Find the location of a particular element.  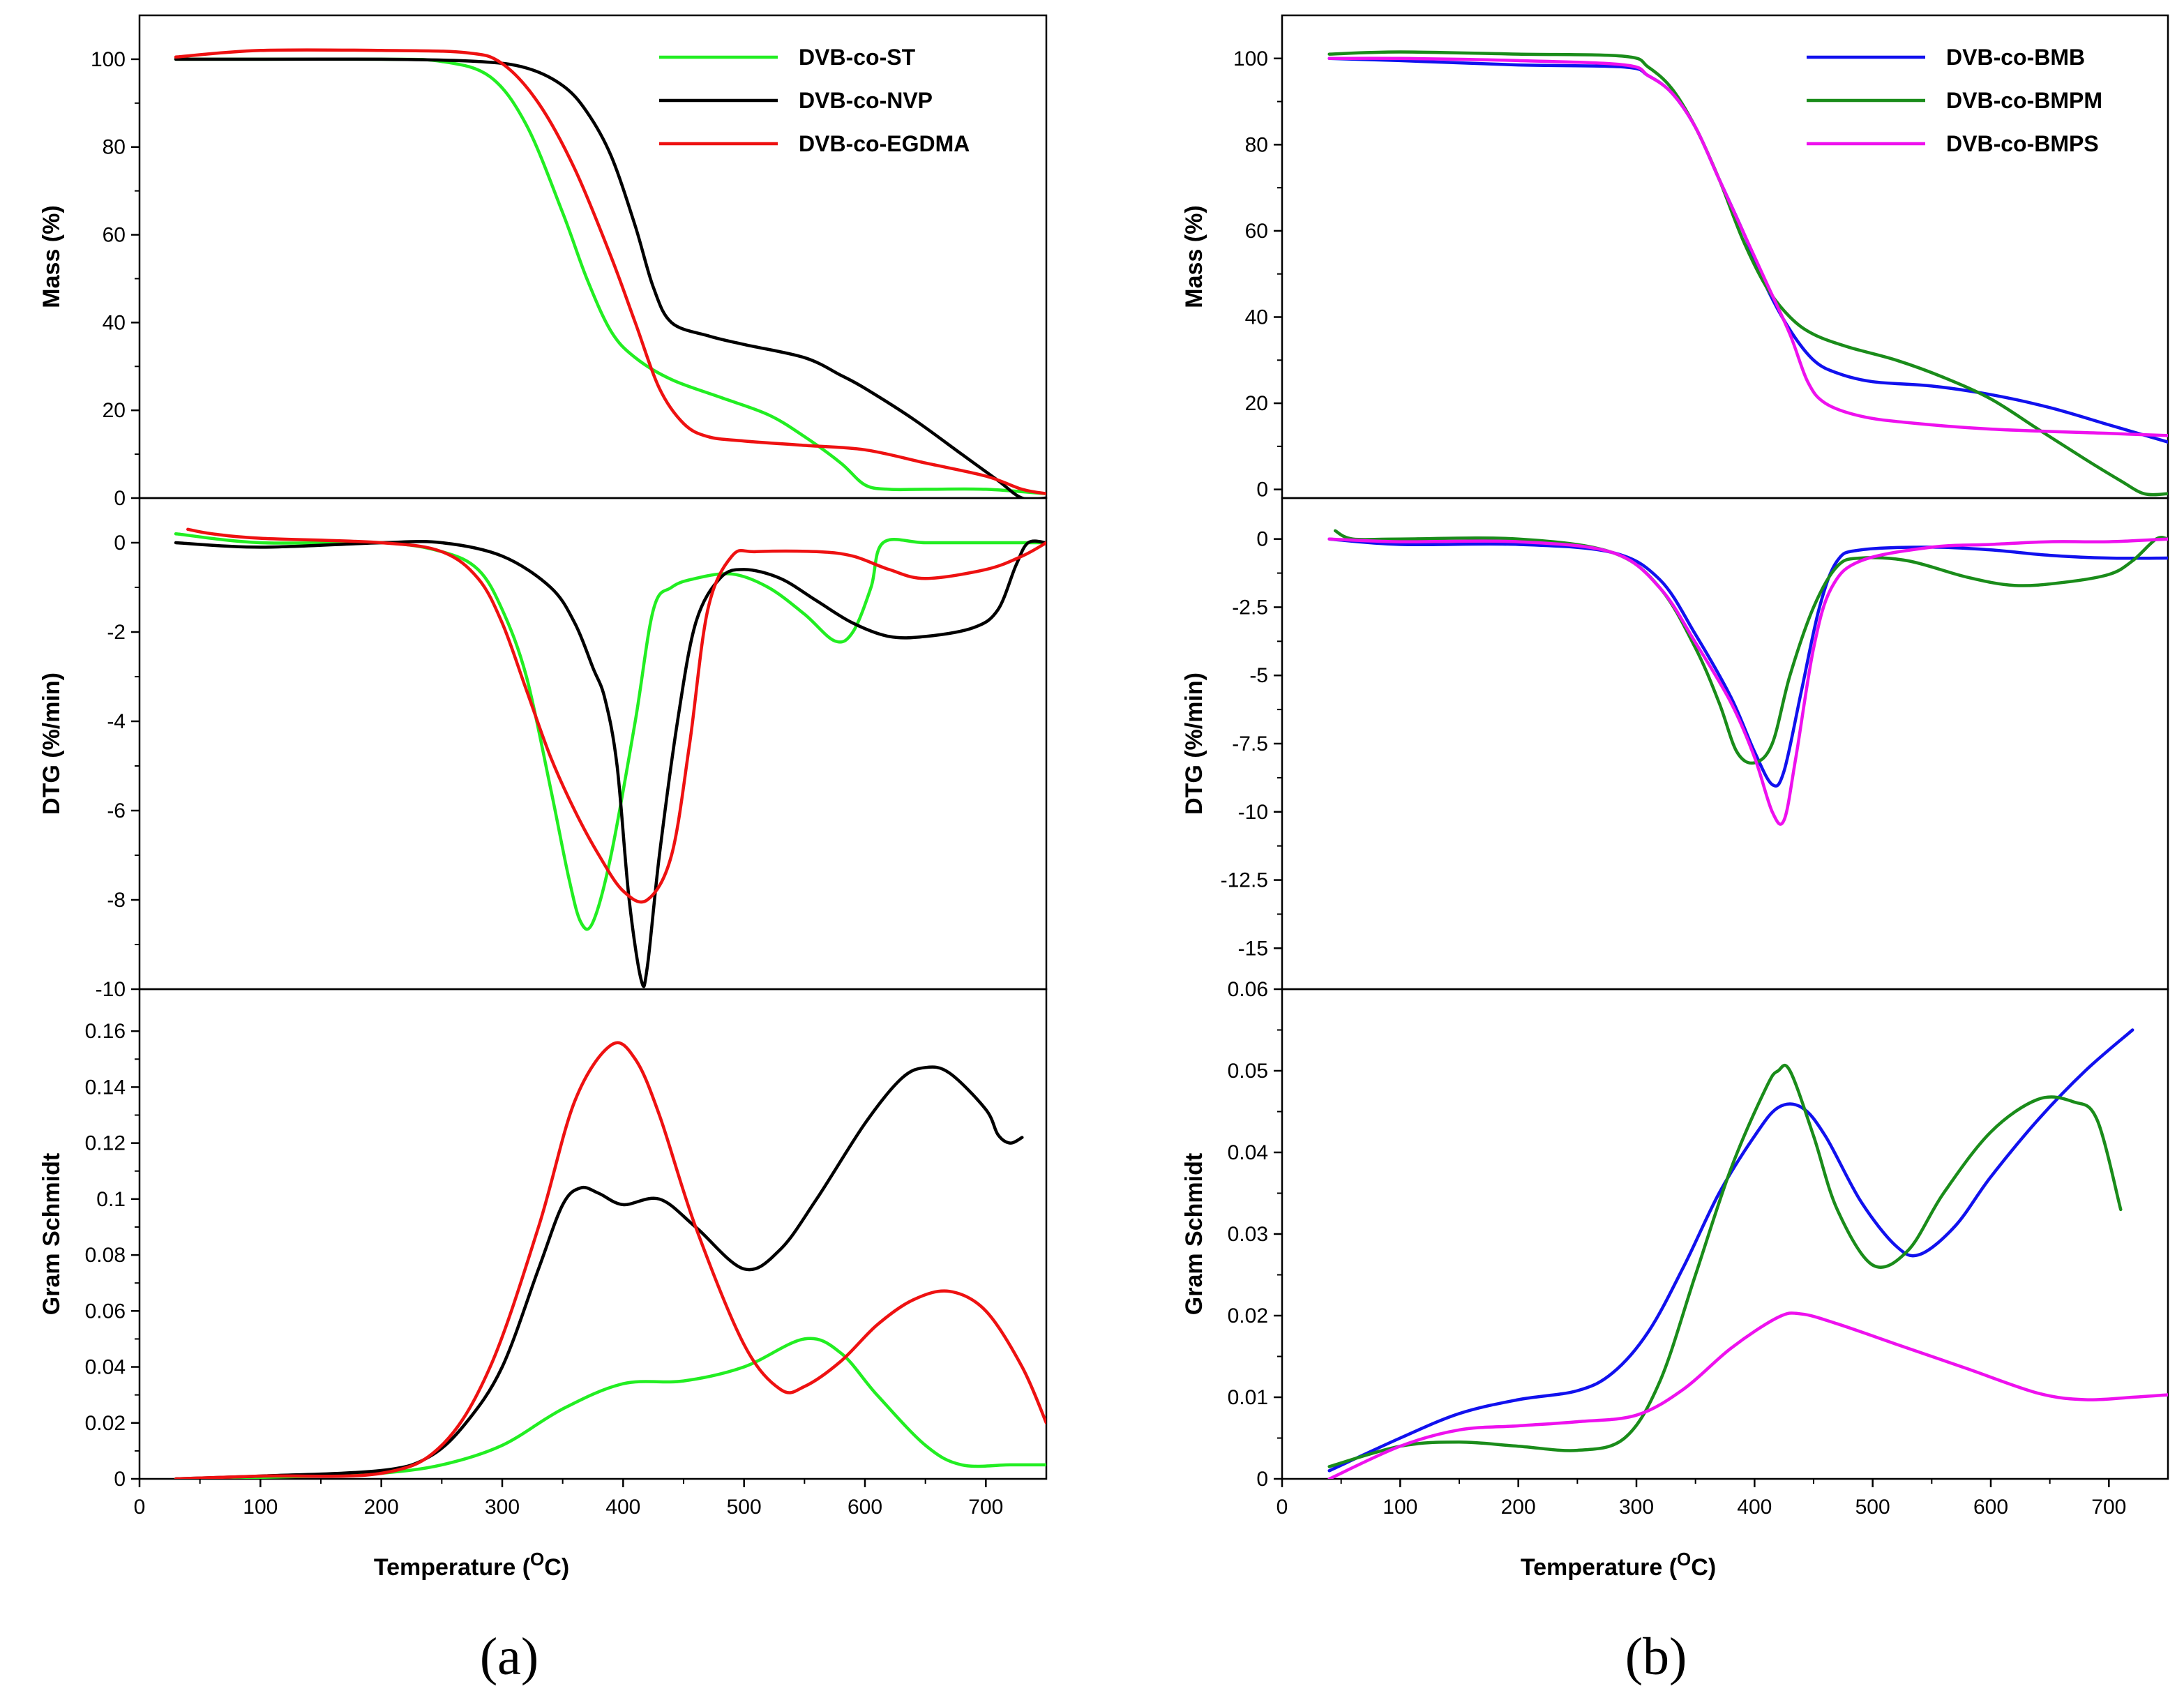

y-tick-label: 0.16 is located at coordinates (105, 1031).